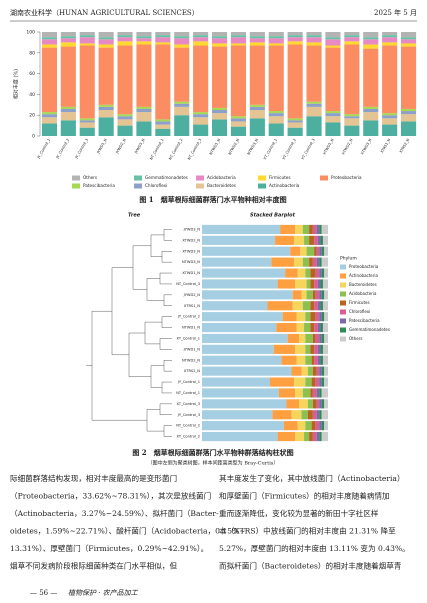  Describe the element at coordinates (93, 478) in the screenshot. I see `body-line: 际细菌群落结构发现，相对丰度最高的是变形菌门` at that location.